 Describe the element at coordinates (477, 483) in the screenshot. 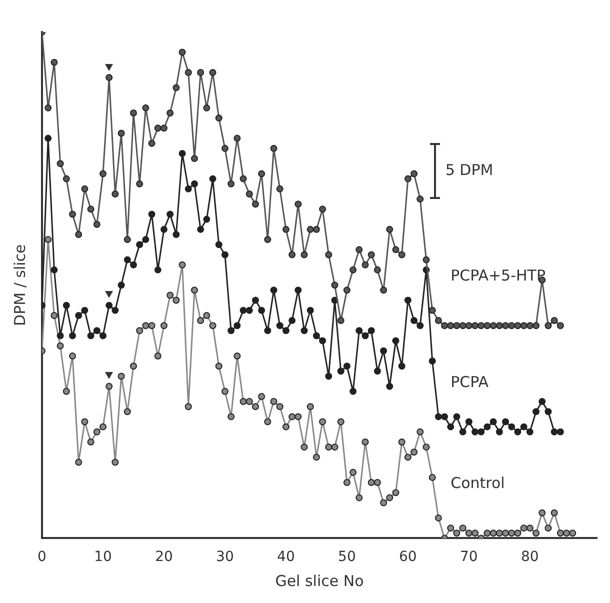

I see `series-label: Control` at that location.